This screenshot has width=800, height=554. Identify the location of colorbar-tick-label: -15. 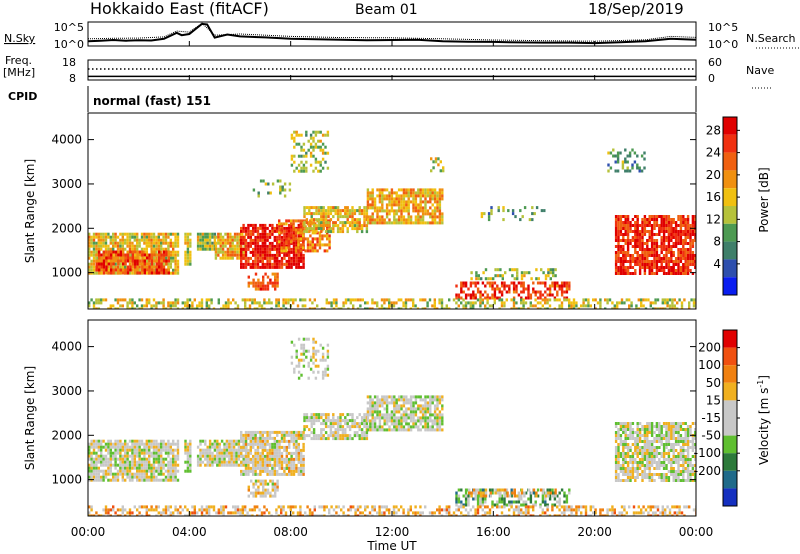
(711, 418).